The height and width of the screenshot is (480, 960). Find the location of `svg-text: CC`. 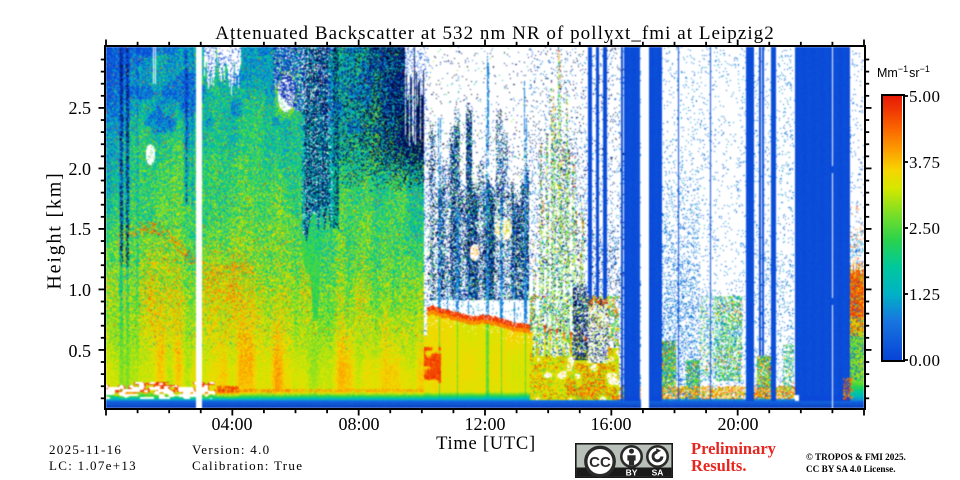

svg-text: CC is located at coordinates (600, 462).